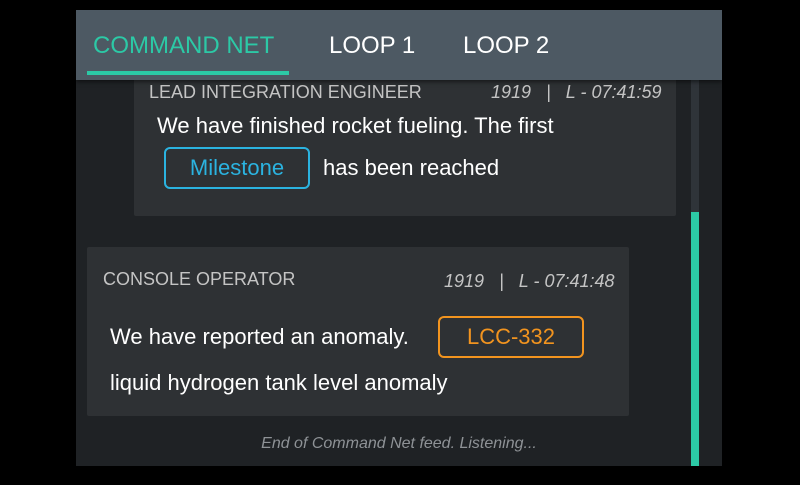 The image size is (800, 485). Describe the element at coordinates (199, 279) in the screenshot. I see `message-role: CONSOLE OPERATOR` at that location.